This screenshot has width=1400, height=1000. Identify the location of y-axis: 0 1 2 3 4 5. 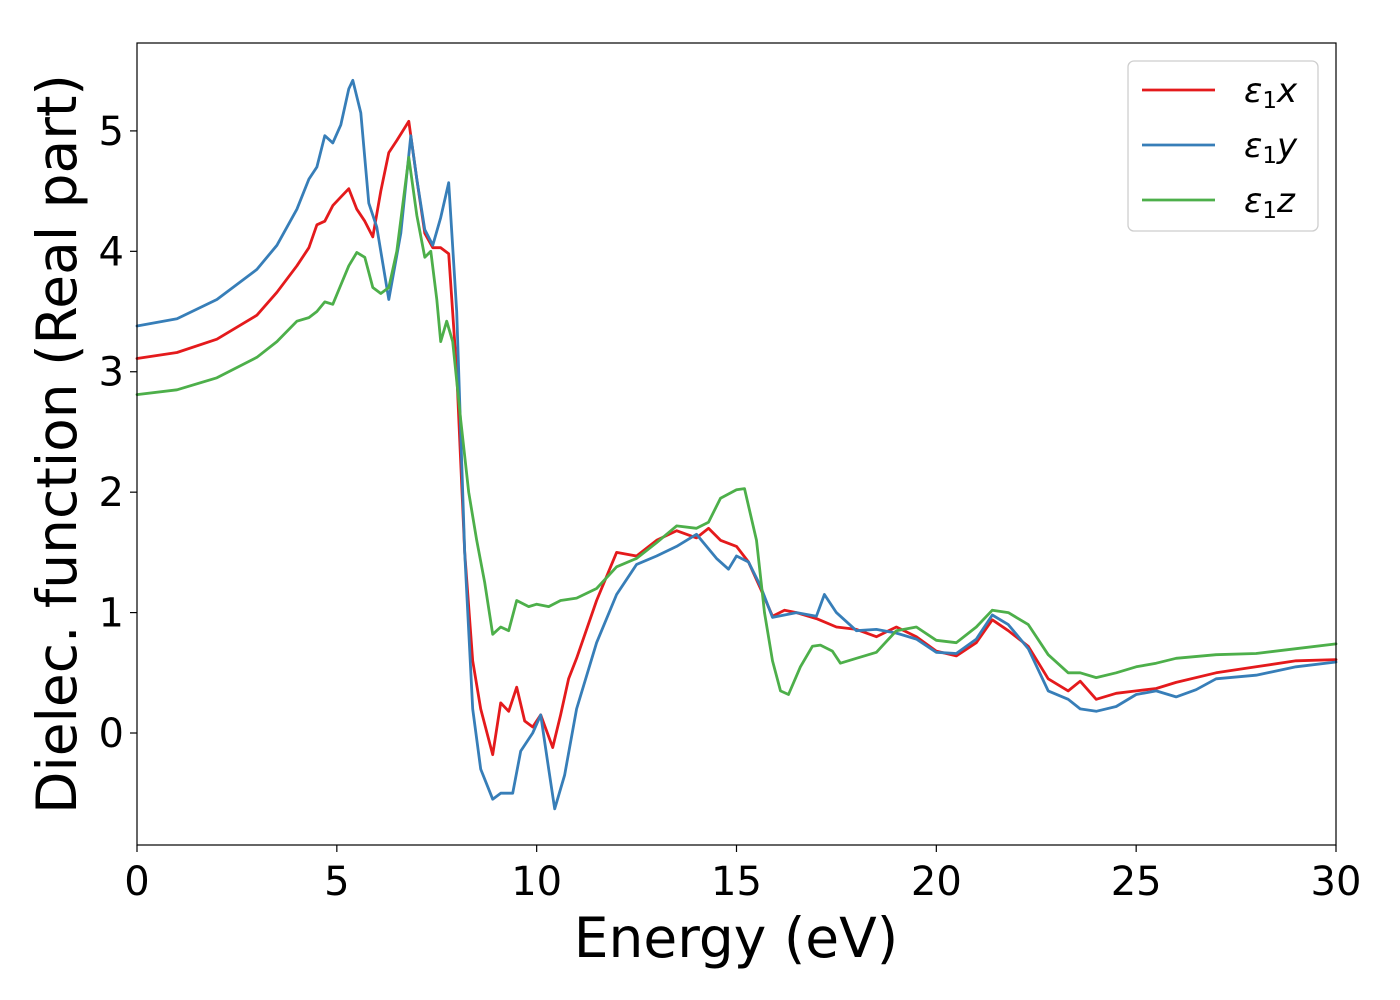
(118, 433).